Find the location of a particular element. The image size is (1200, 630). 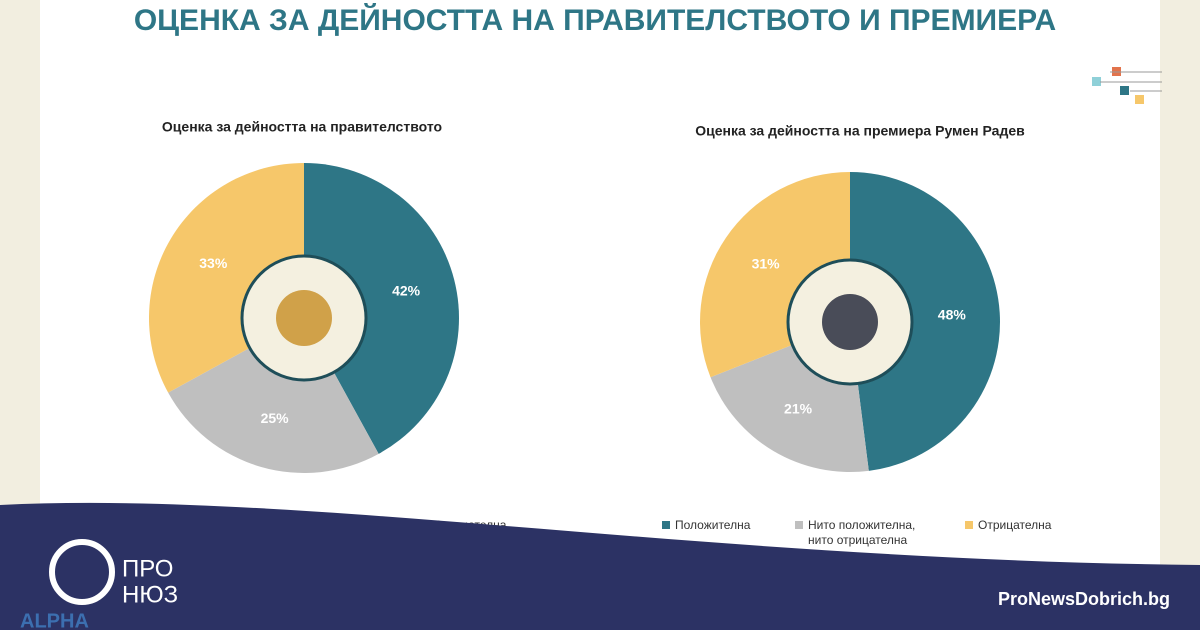

data-label: 42% is located at coordinates (406, 290).